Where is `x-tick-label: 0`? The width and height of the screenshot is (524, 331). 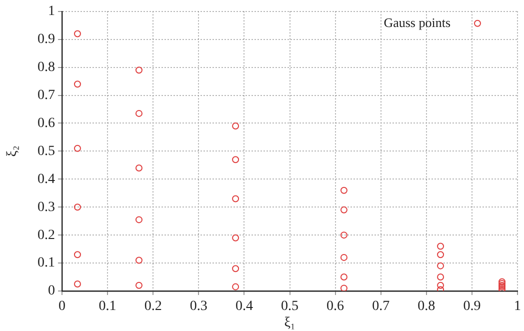 x-tick-label: 0 is located at coordinates (62, 306).